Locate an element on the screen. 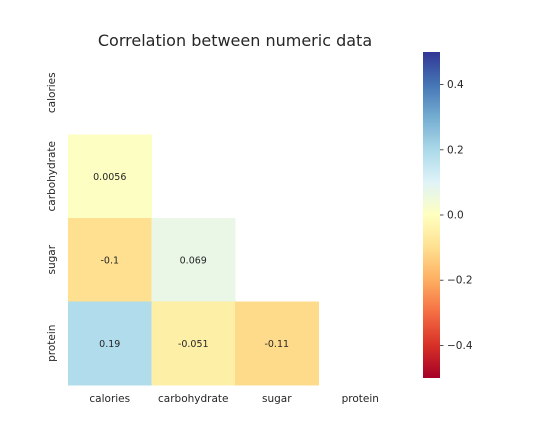  colorbar-tick-label: −0.2 is located at coordinates (460, 281).